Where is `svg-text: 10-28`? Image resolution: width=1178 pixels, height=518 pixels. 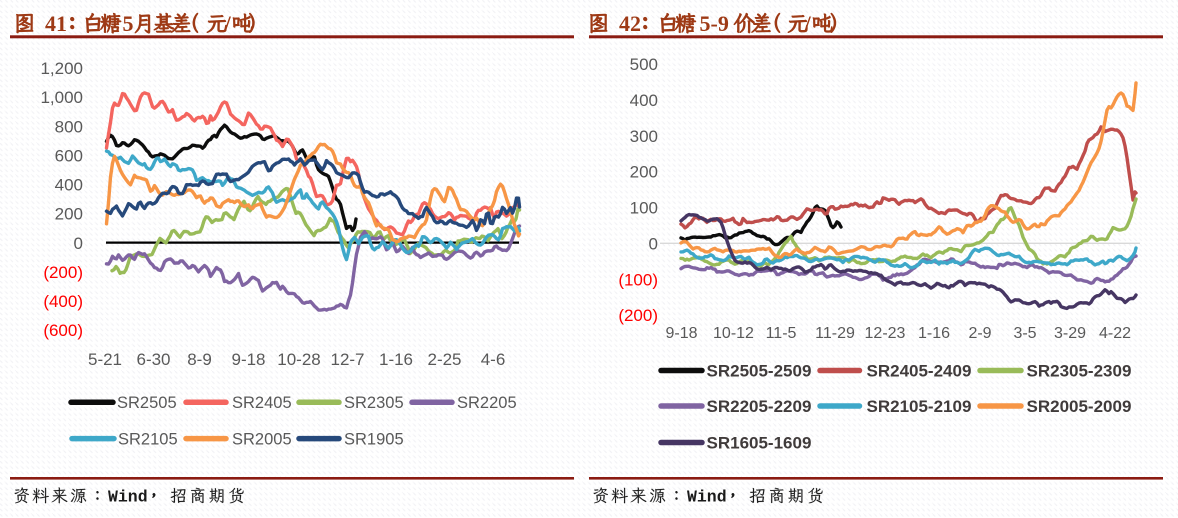 svg-text: 10-28 is located at coordinates (298, 359).